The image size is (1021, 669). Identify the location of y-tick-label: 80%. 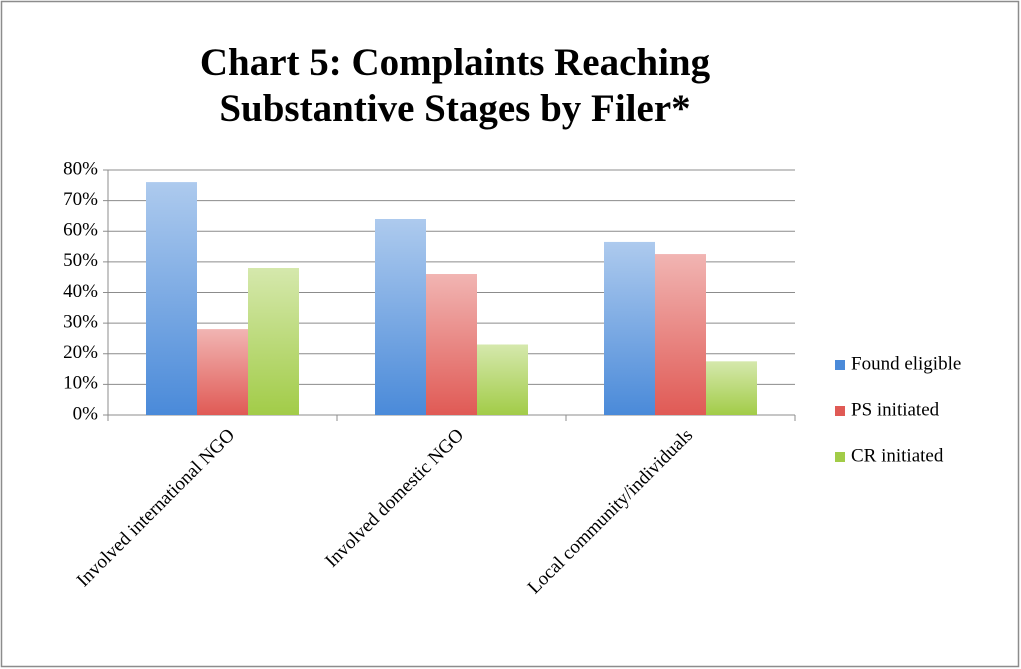
(80, 168).